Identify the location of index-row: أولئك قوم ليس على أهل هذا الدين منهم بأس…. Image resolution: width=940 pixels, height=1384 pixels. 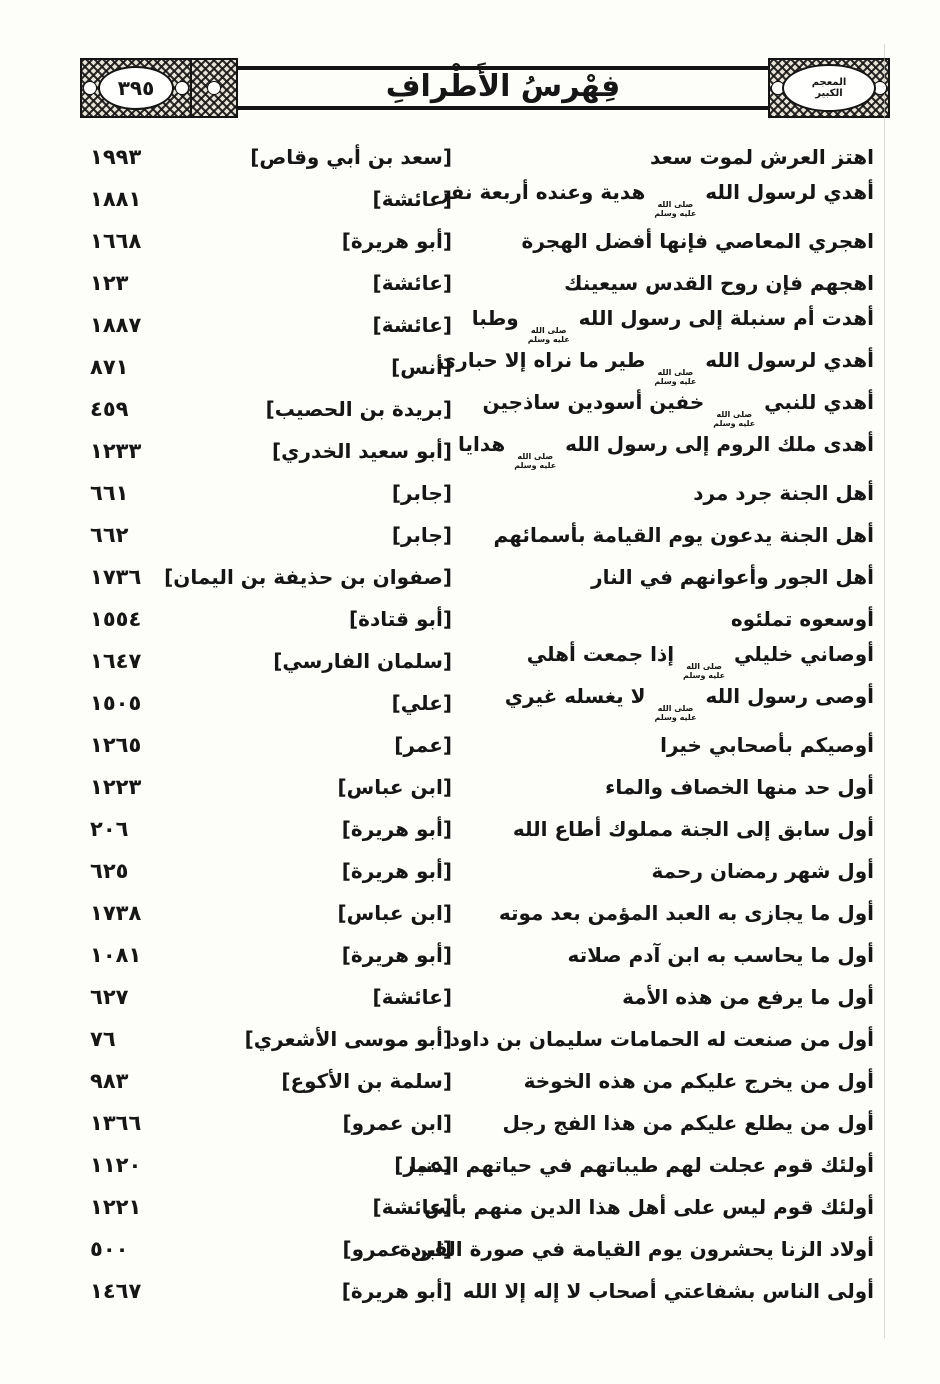
(477, 1207).